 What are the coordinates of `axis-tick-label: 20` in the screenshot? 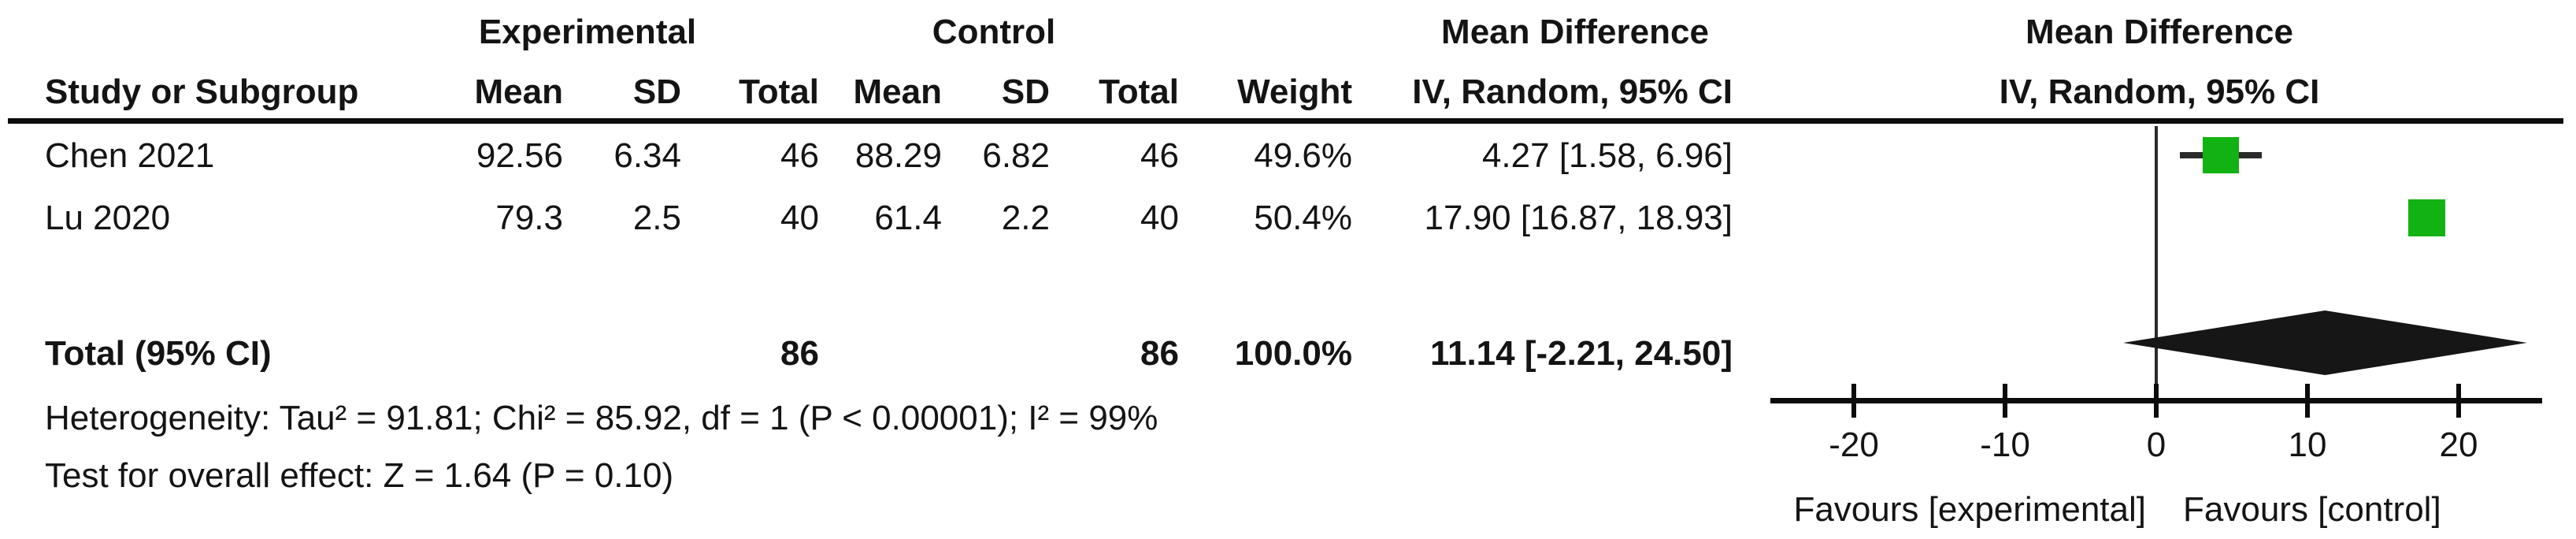 It's located at (2458, 445).